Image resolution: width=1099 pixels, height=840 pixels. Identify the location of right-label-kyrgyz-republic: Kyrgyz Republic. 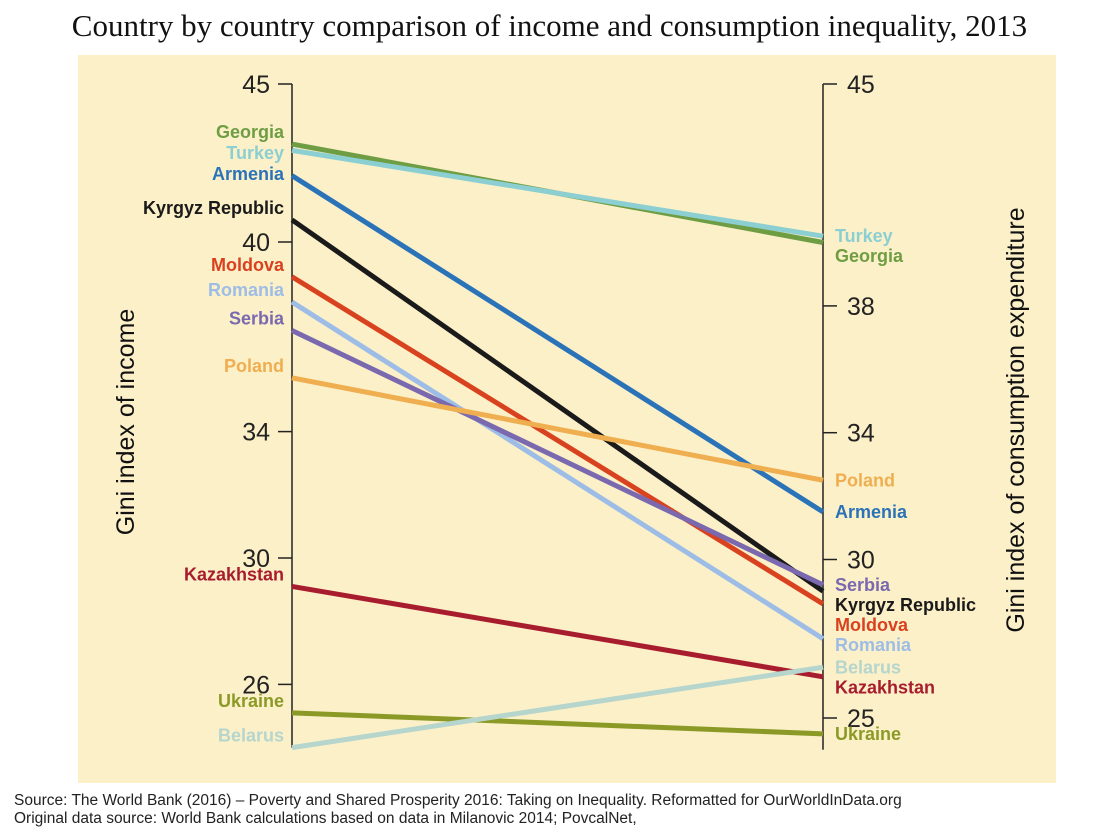
(905, 605).